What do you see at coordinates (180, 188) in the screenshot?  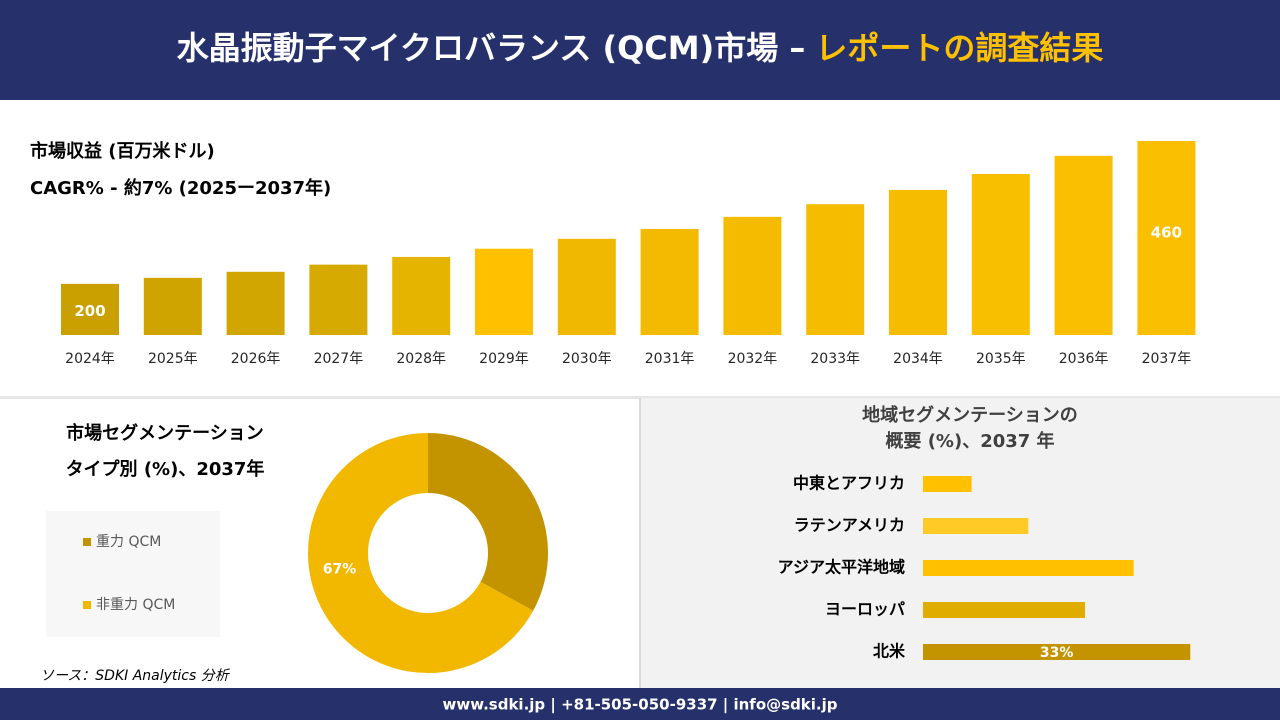 I see `chart-subtitle: CAGR% - 約7% (2025ー2037年)` at bounding box center [180, 188].